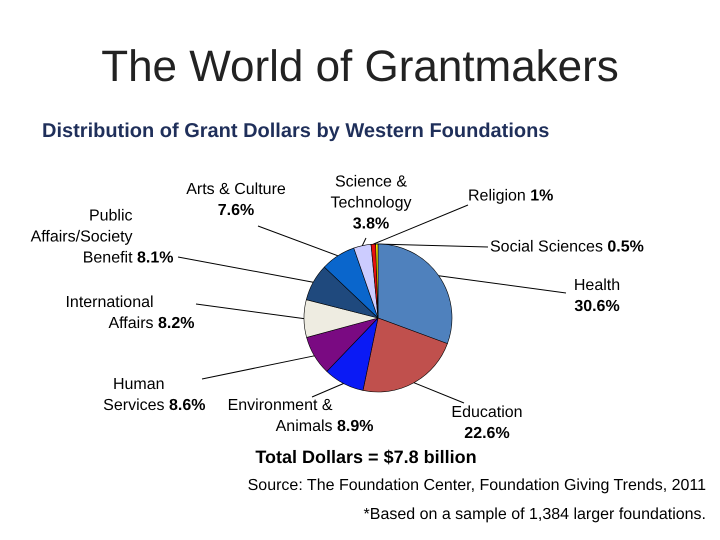 This screenshot has height=540, width=720. Describe the element at coordinates (366, 457) in the screenshot. I see `text: Total Dollars = $7.8 billion` at that location.